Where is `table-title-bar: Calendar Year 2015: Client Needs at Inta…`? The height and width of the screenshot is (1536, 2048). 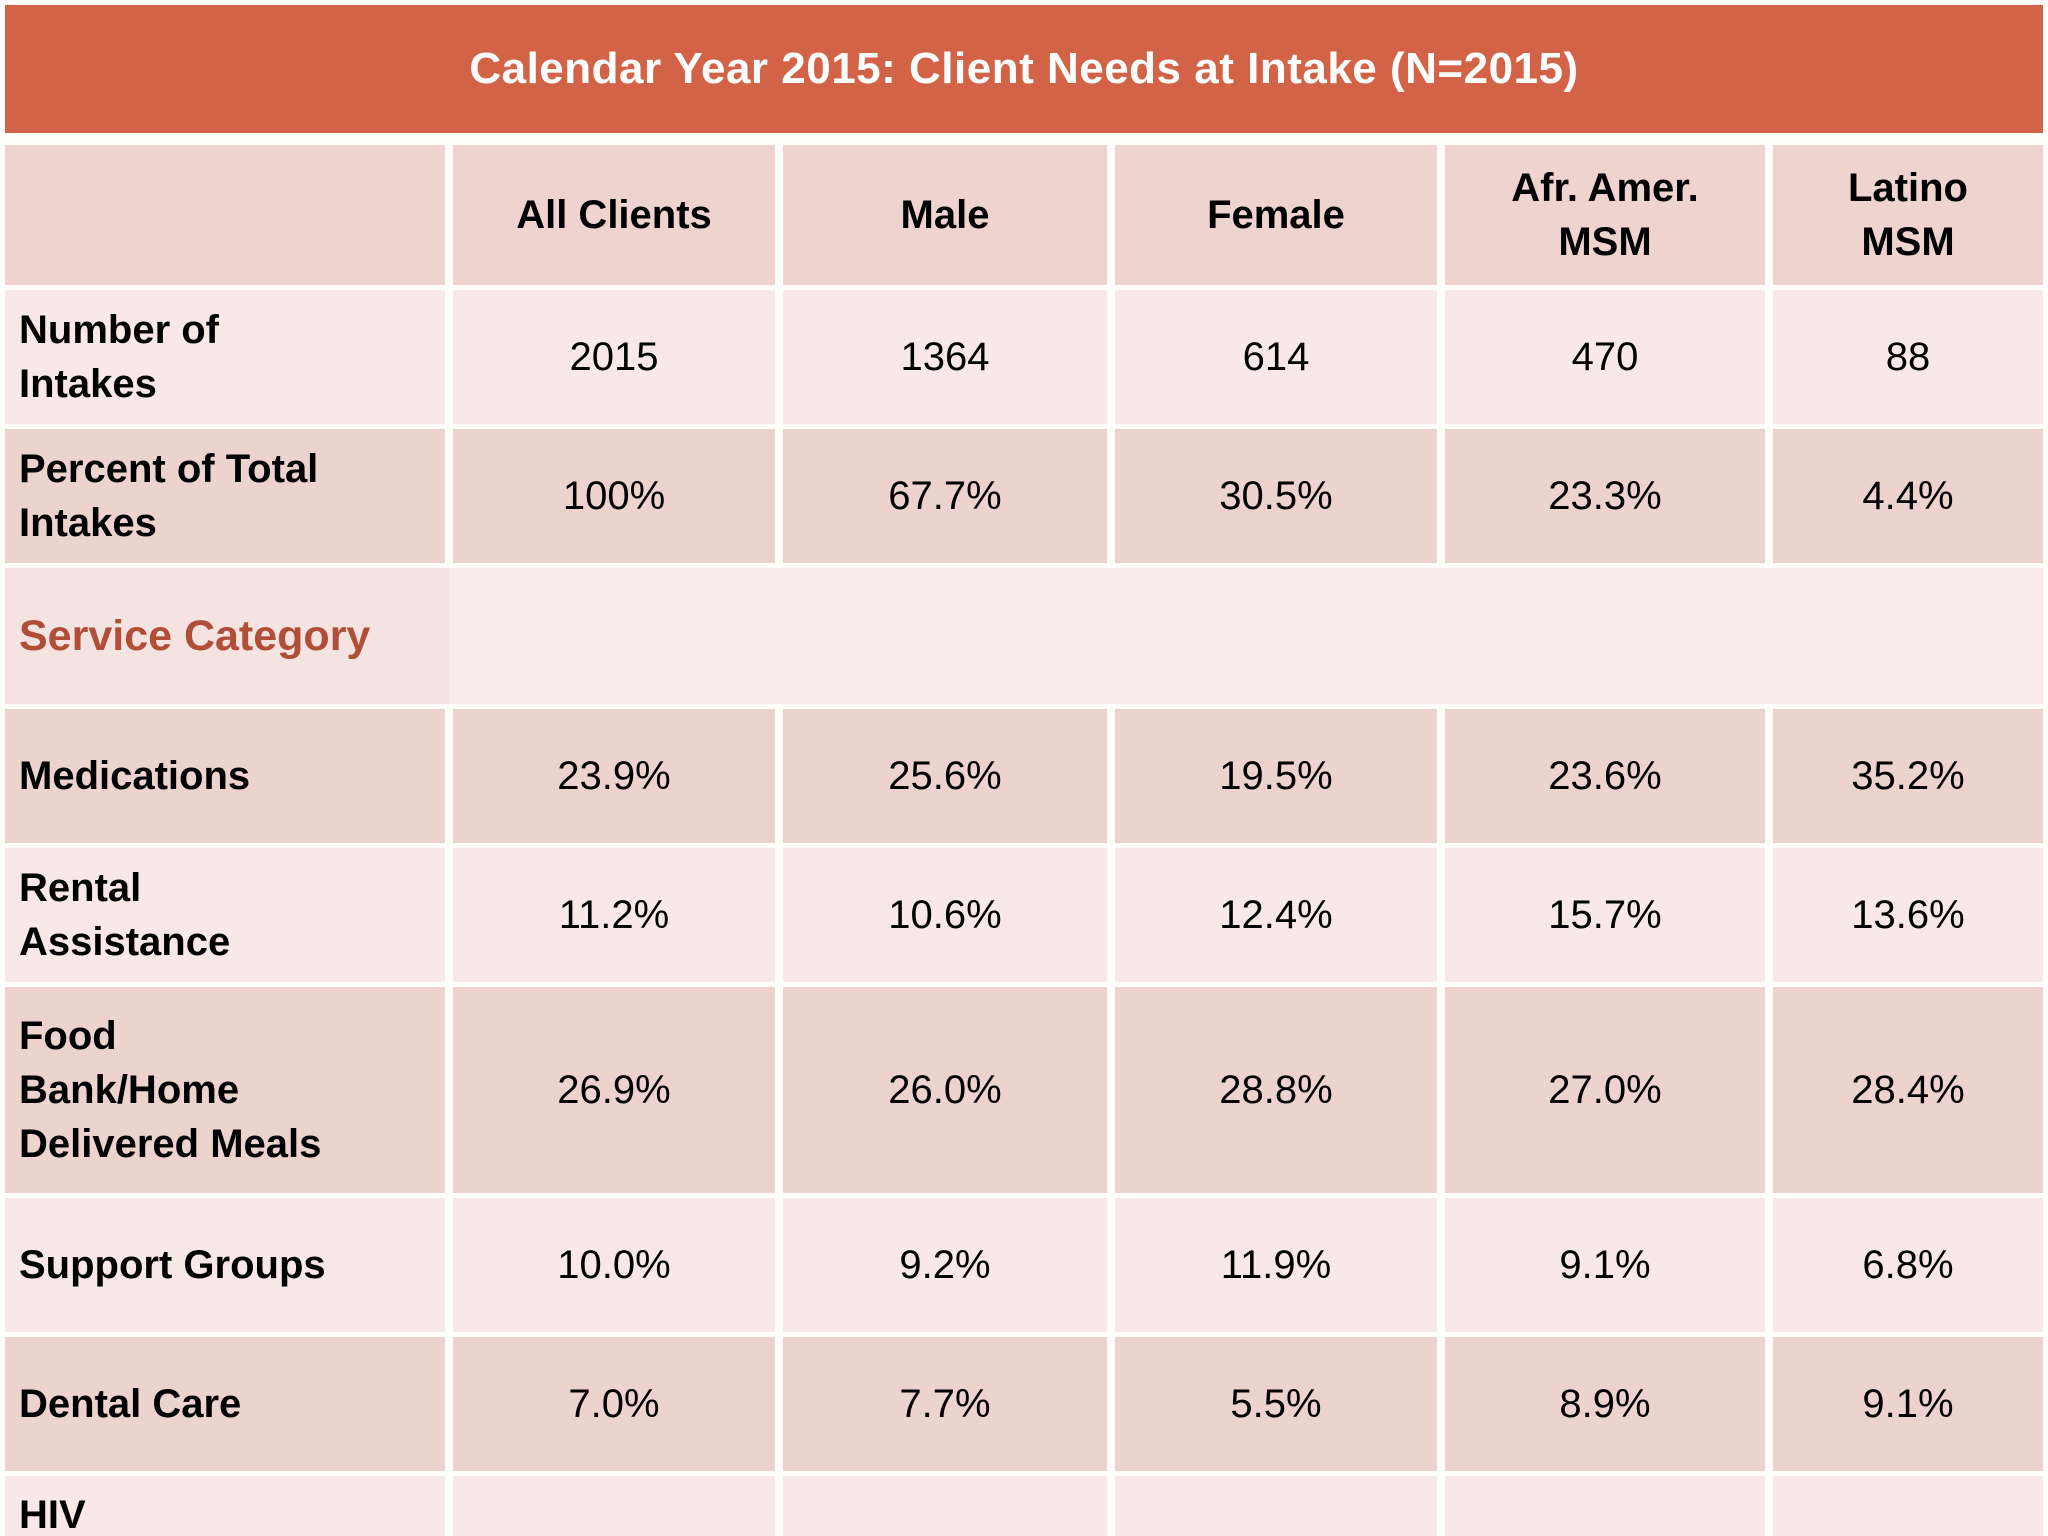
table-title-bar: Calendar Year 2015: Client Needs at Inta… is located at coordinates (1024, 69).